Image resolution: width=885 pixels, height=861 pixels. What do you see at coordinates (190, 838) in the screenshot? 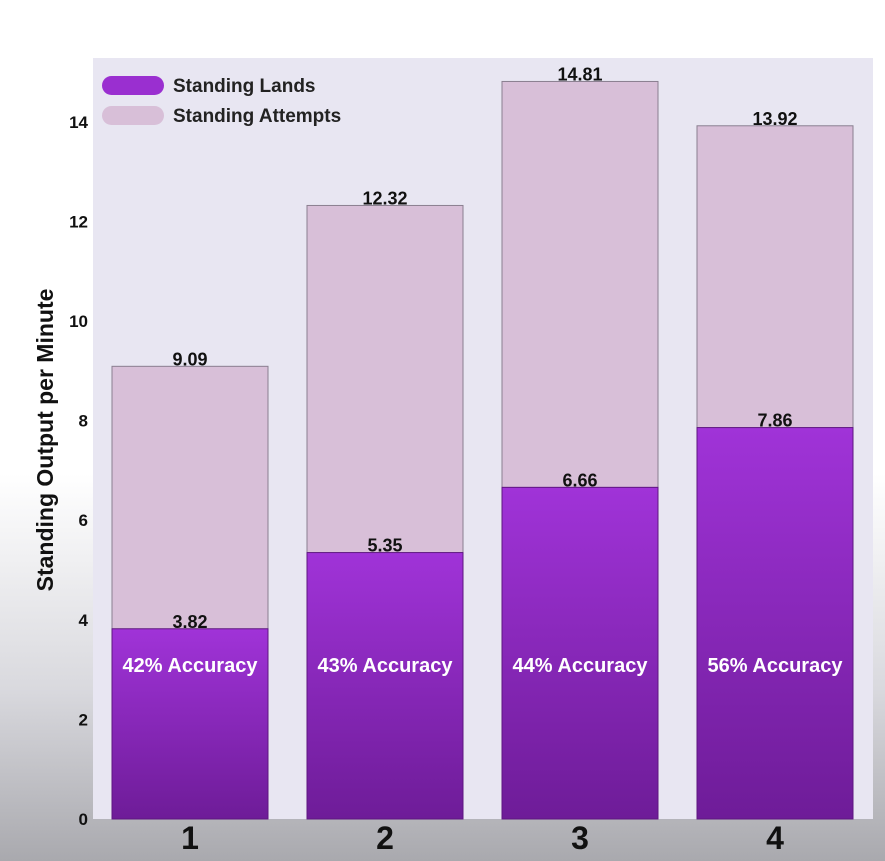
I see `x-tick-label: 1` at bounding box center [190, 838].